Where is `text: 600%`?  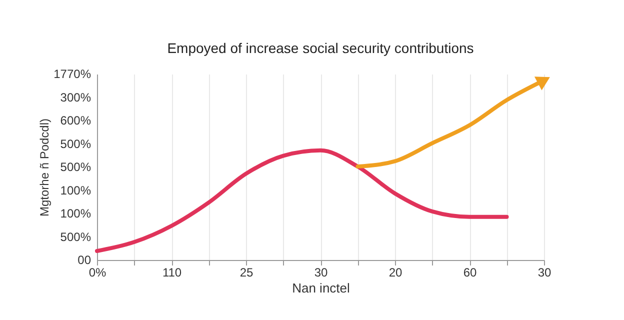 text: 600% is located at coordinates (76, 121).